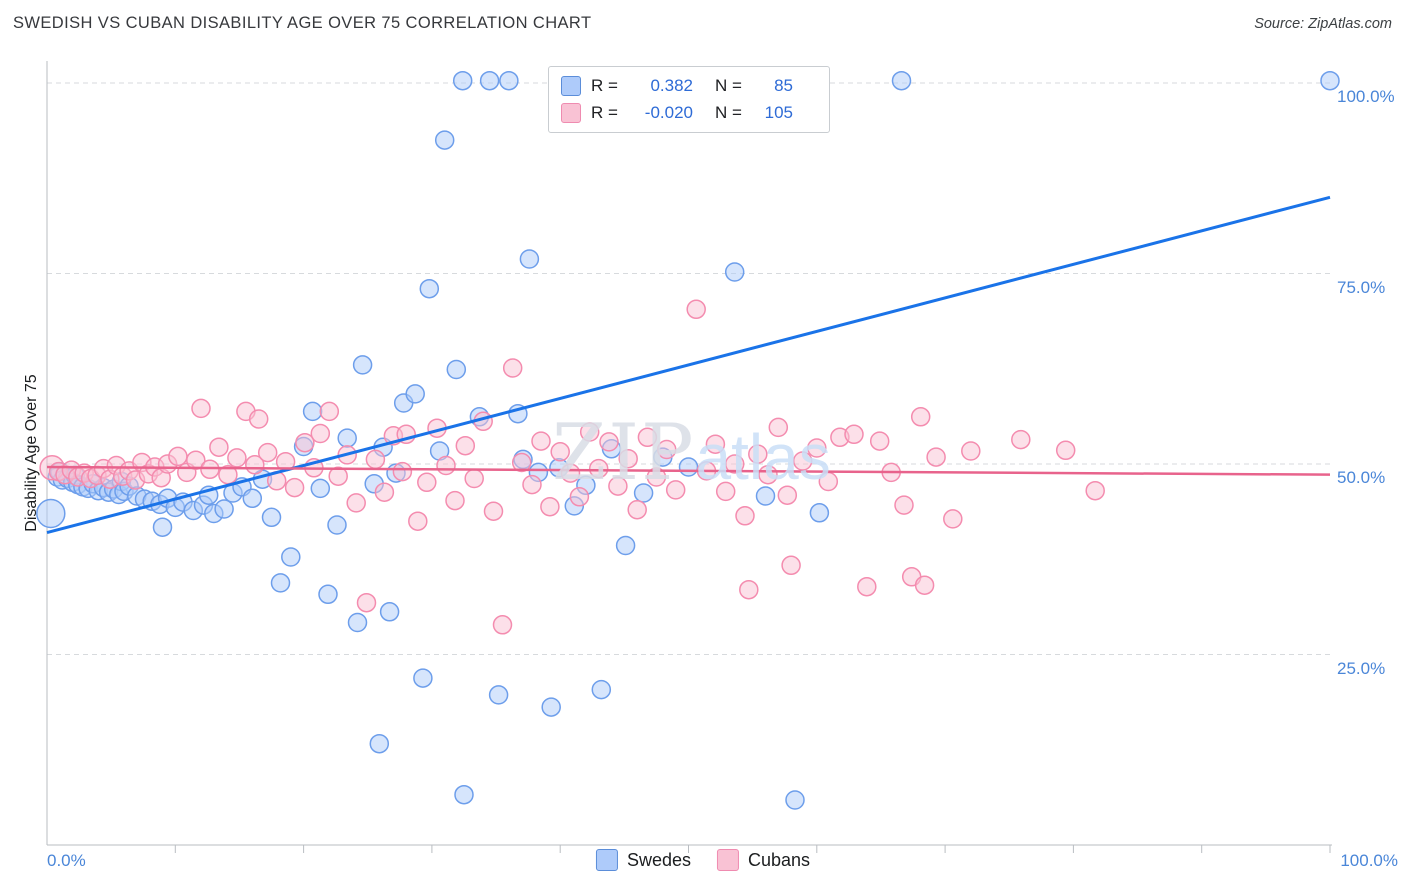 This screenshot has width=1406, height=892. I want to click on n-value-swedes: 85, so click(783, 85).